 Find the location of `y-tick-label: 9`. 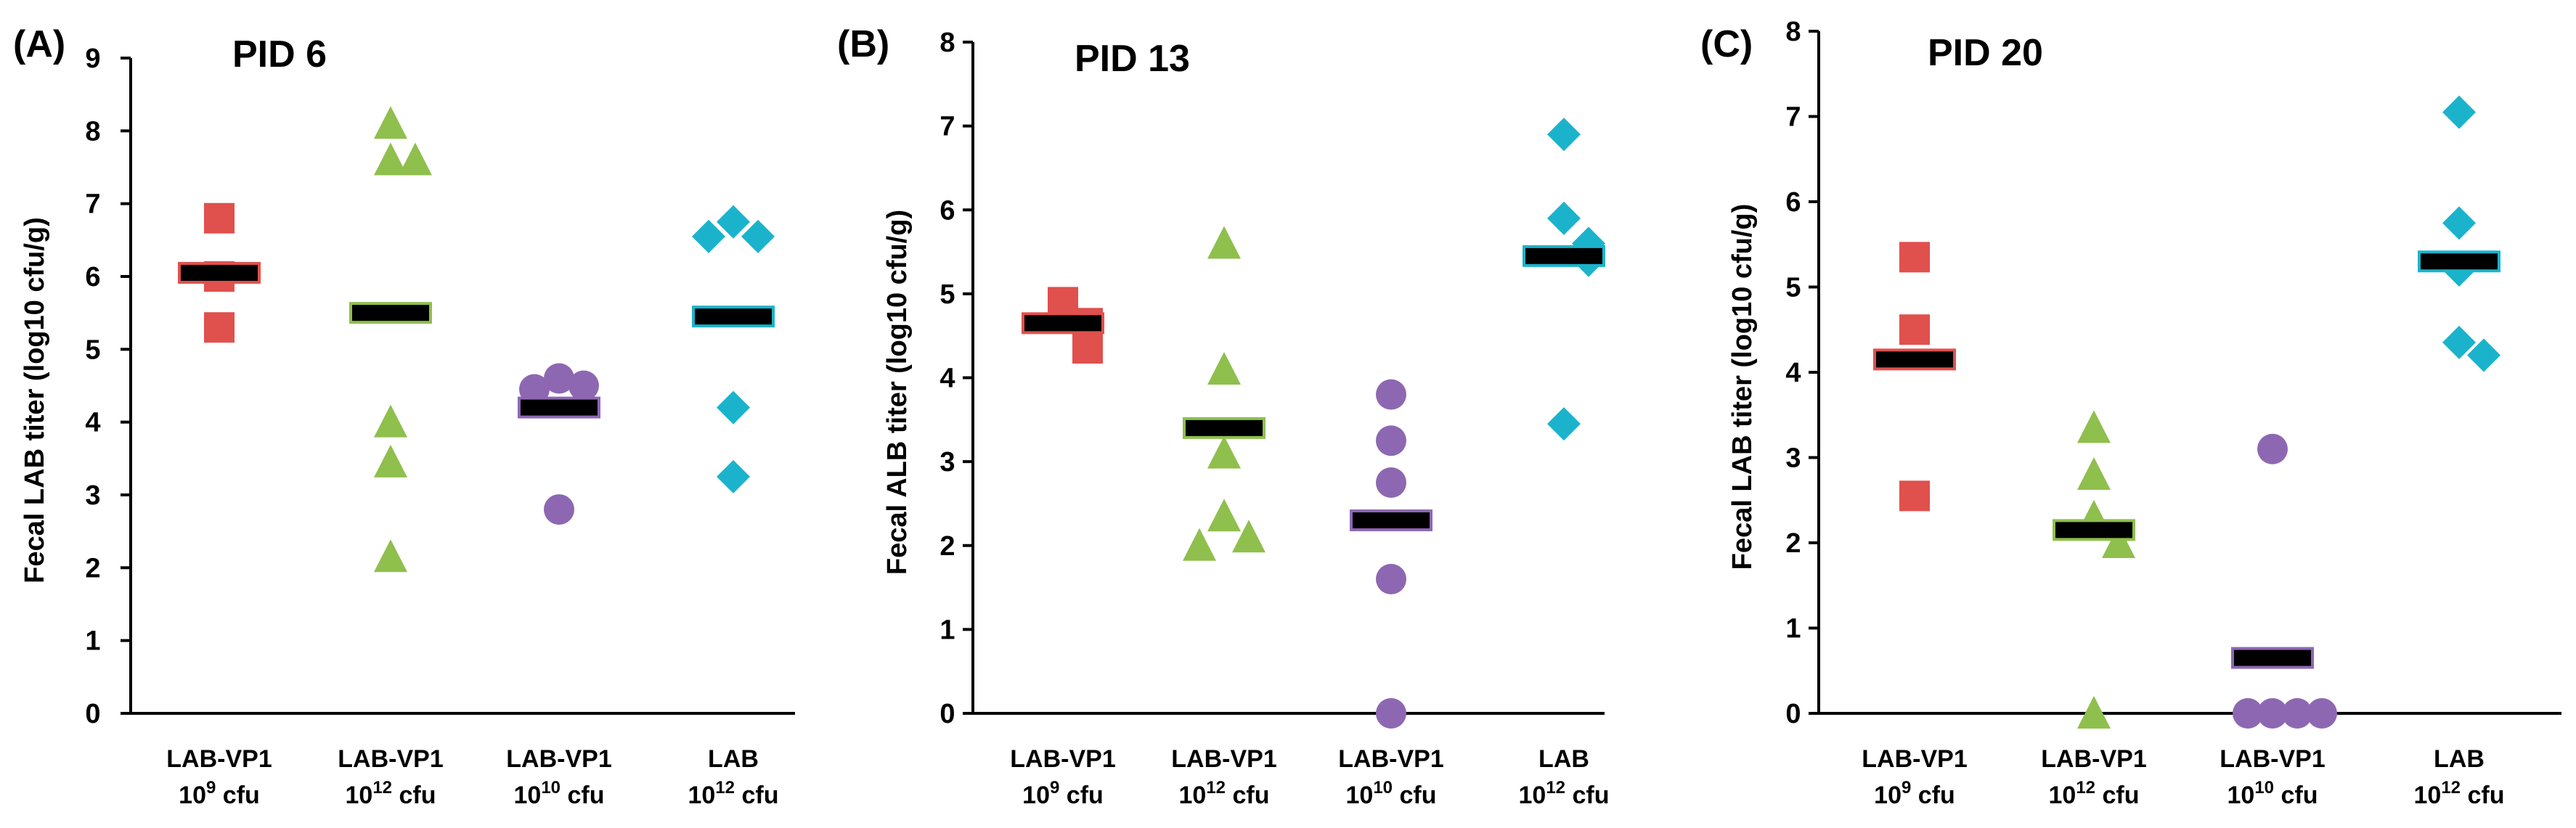

y-tick-label: 9 is located at coordinates (92, 59).